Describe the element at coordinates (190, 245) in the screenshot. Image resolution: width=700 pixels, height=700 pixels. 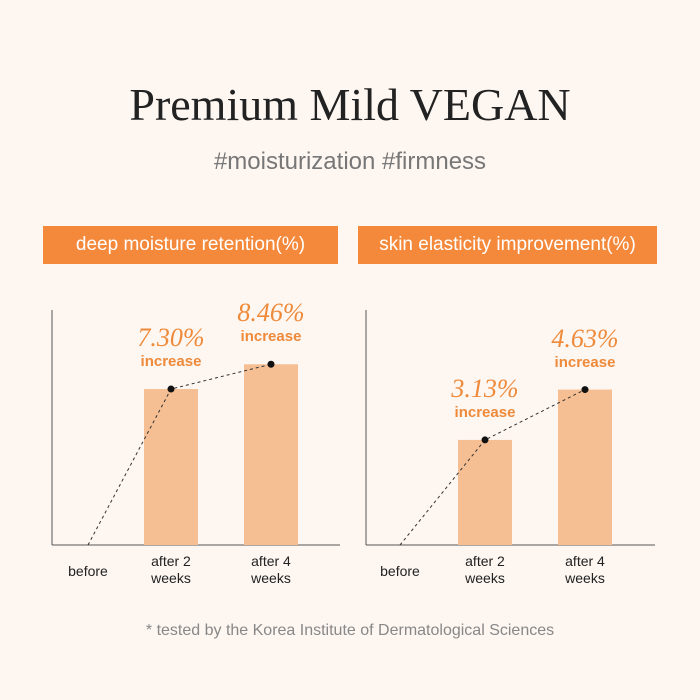
I see `chart-title: deep moisture retention(%)` at that location.